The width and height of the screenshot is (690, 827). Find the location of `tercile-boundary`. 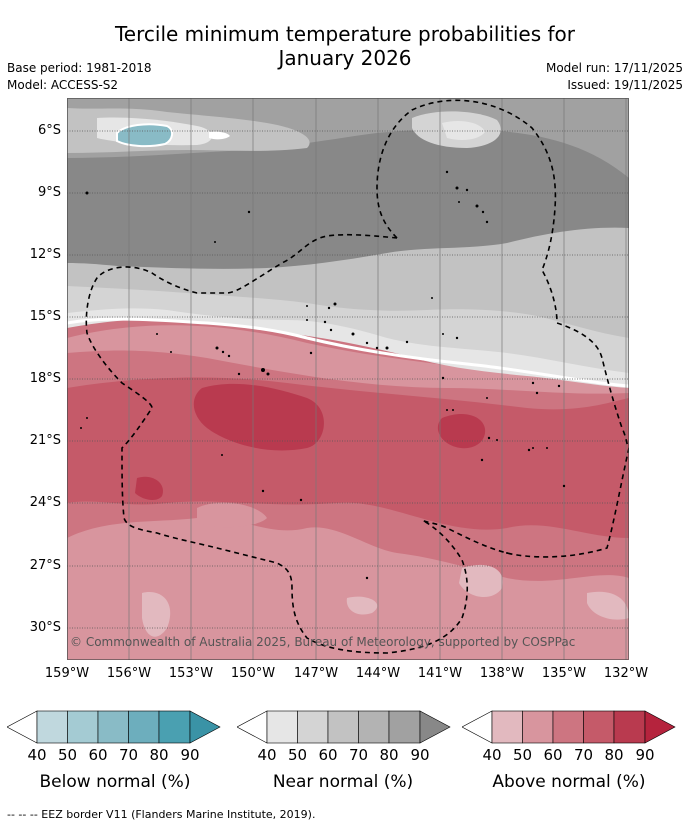

tercile-boundary is located at coordinates (348, 352).